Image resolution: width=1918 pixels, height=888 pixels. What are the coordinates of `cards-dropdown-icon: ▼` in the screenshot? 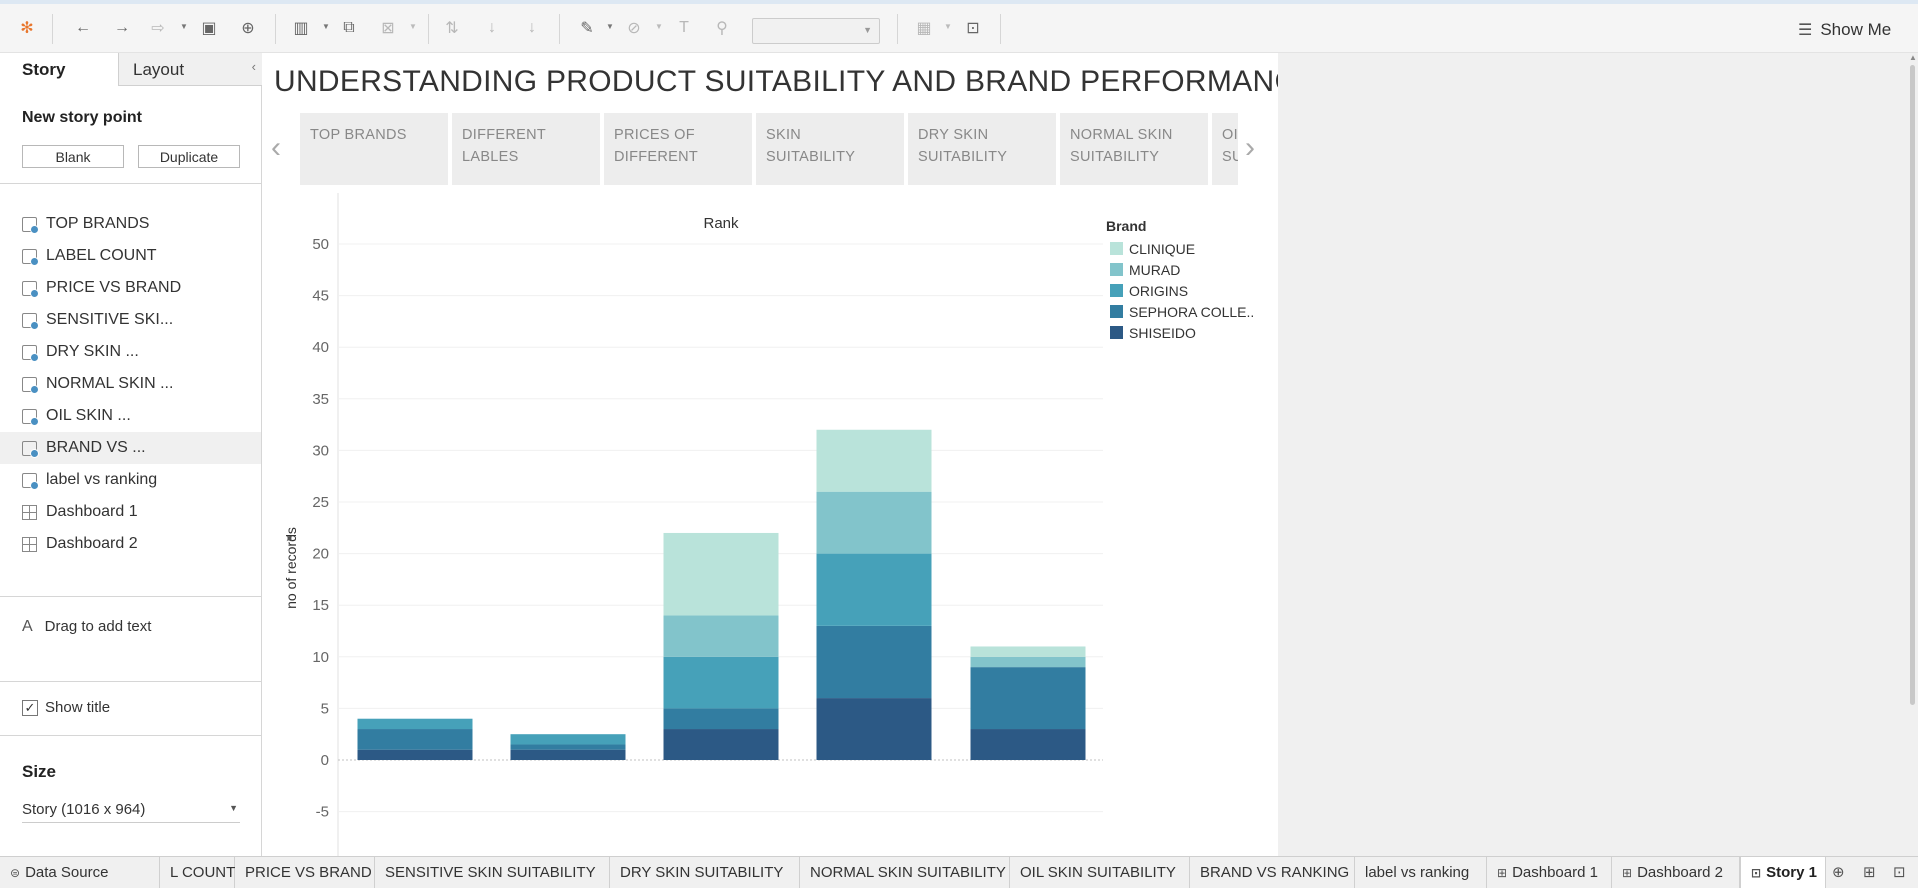 It's located at (948, 26).